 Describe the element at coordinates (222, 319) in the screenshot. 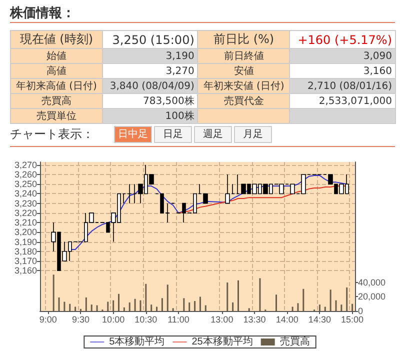

I see `x-tick-label: 13:00` at that location.